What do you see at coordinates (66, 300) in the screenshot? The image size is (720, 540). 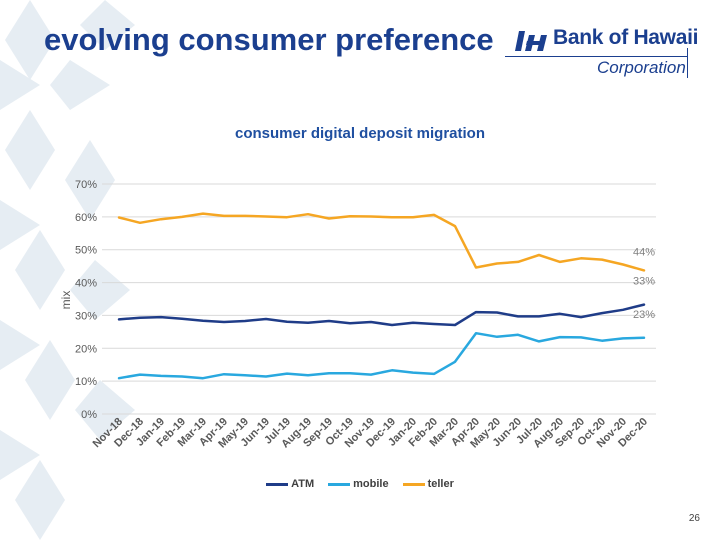 I see `y-axis-label: mix` at bounding box center [66, 300].